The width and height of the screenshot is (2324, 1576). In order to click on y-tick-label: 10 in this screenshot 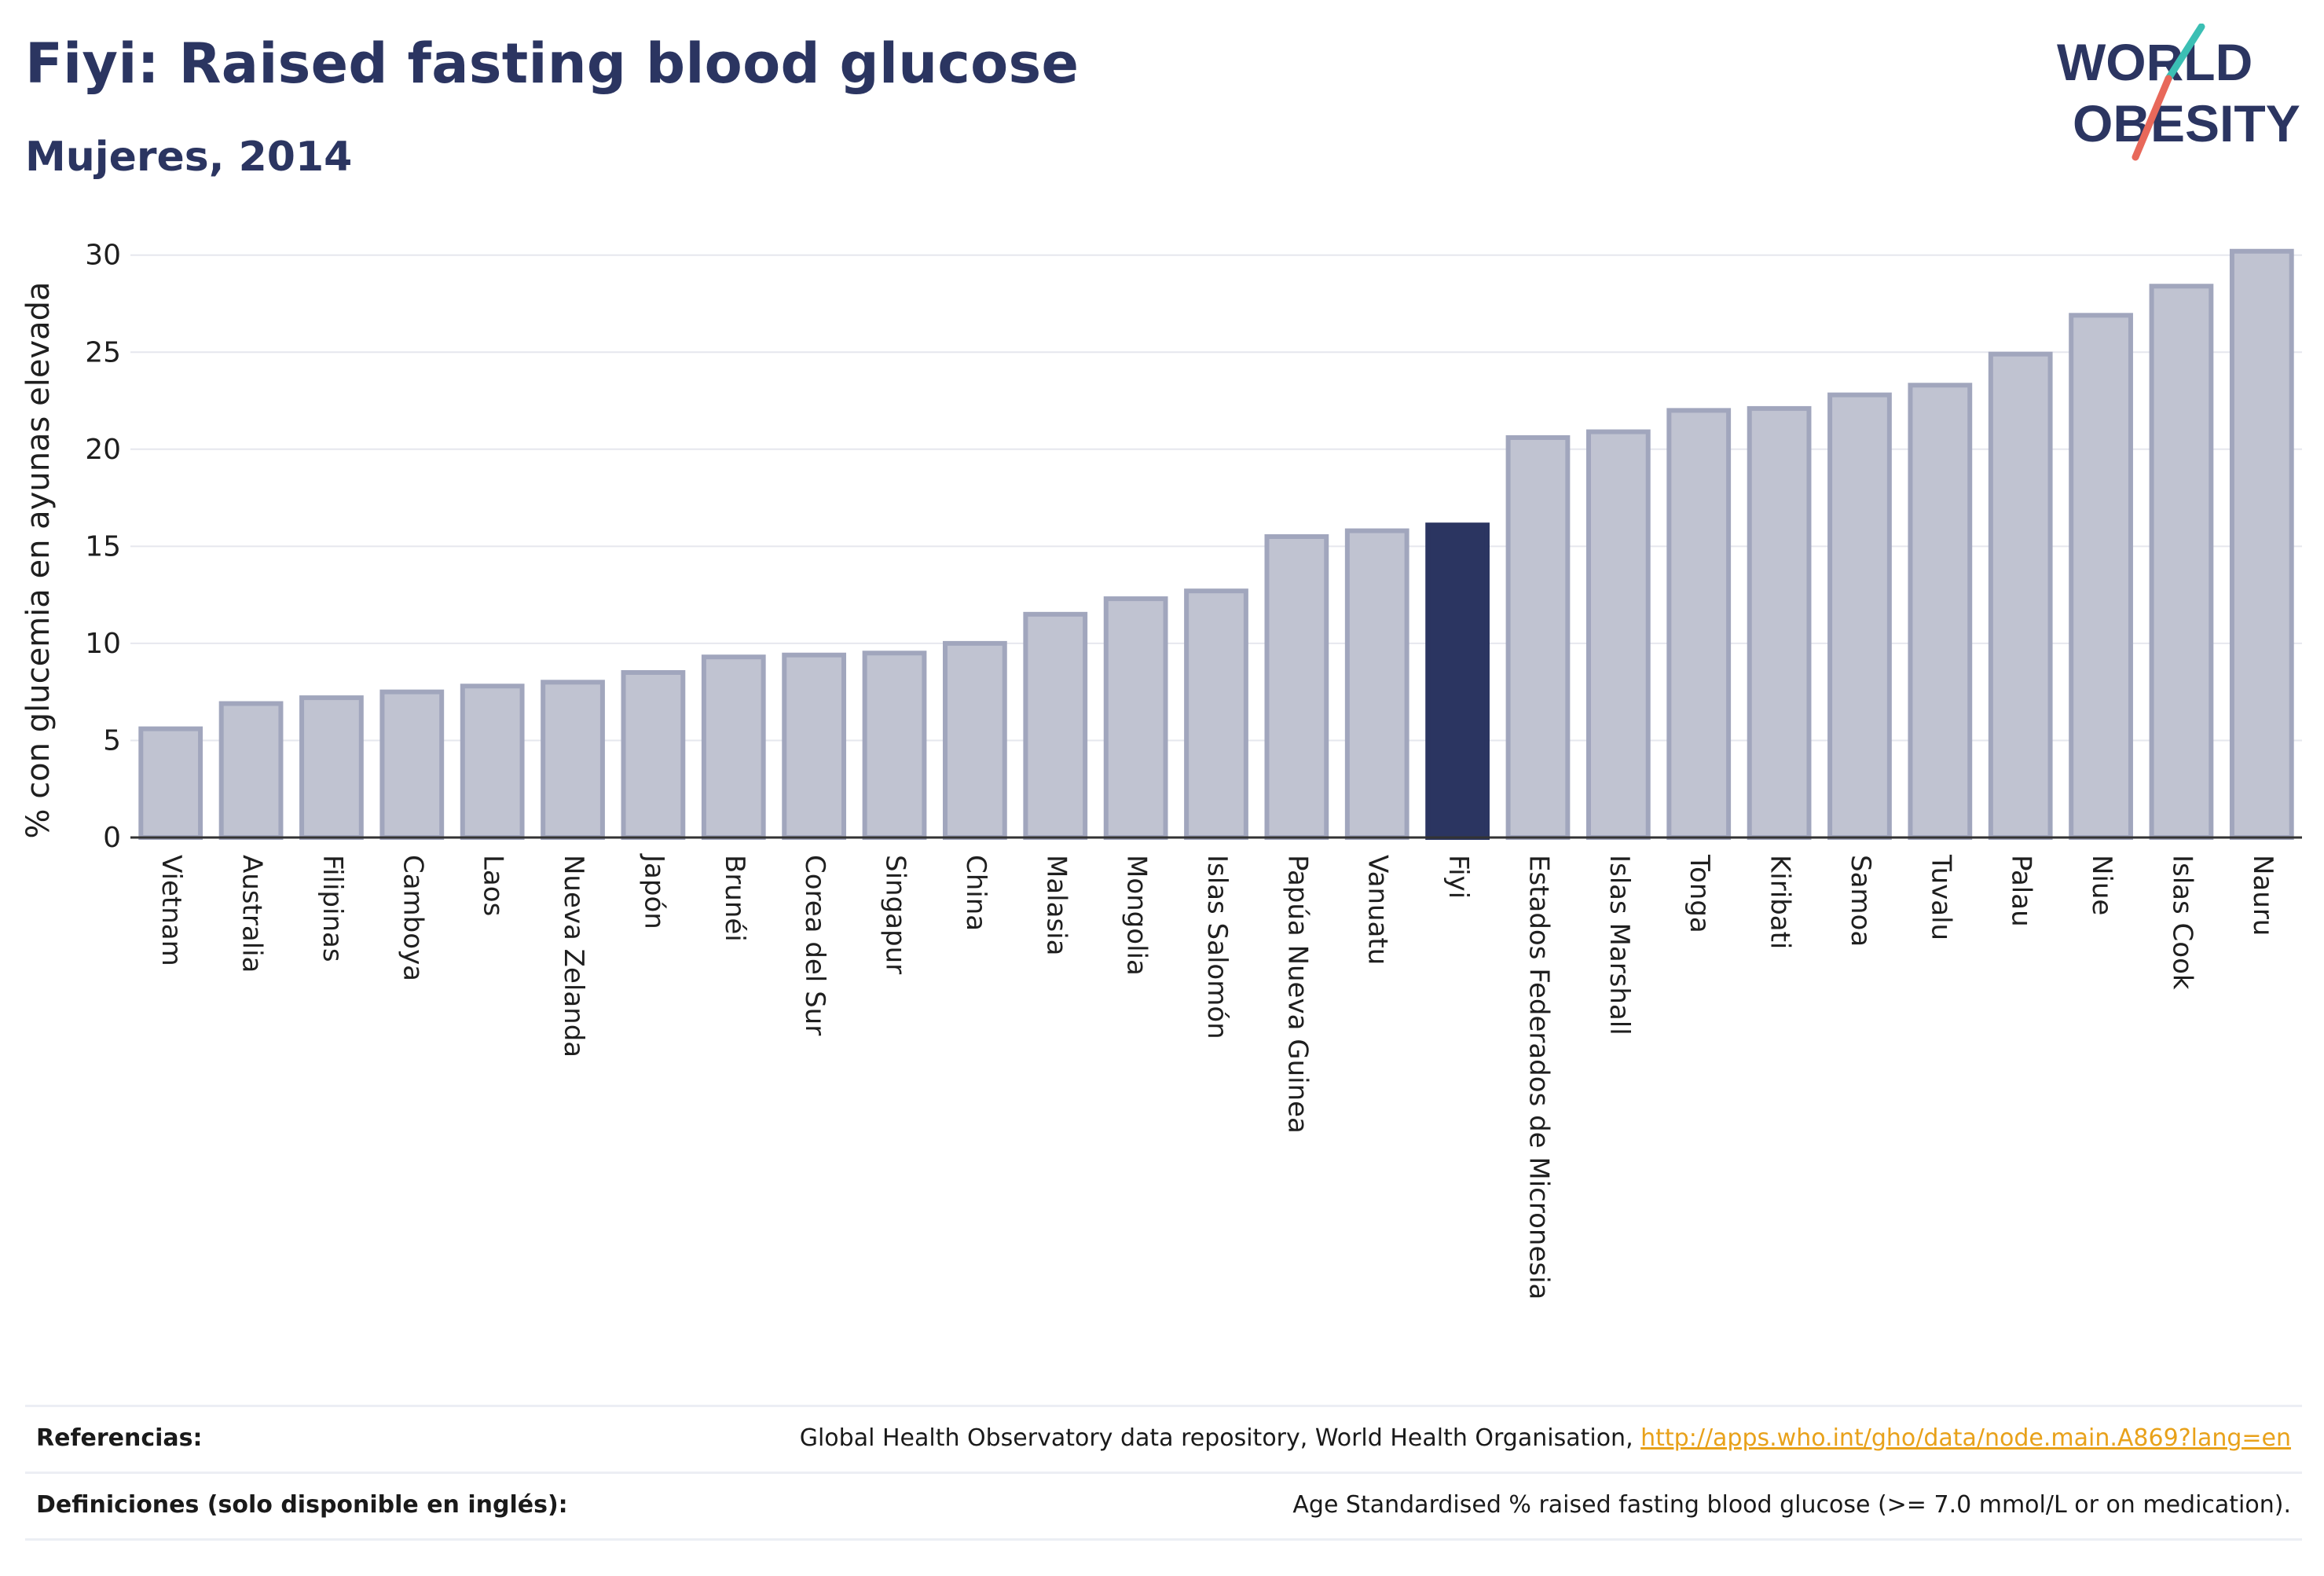, I will do `click(103, 644)`.